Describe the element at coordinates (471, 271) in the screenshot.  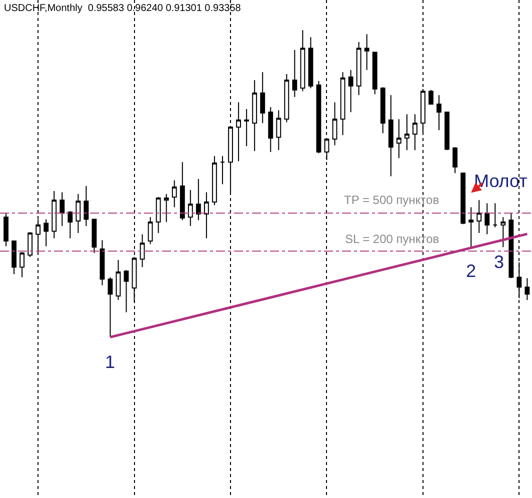
I see `annotation: 2` at that location.